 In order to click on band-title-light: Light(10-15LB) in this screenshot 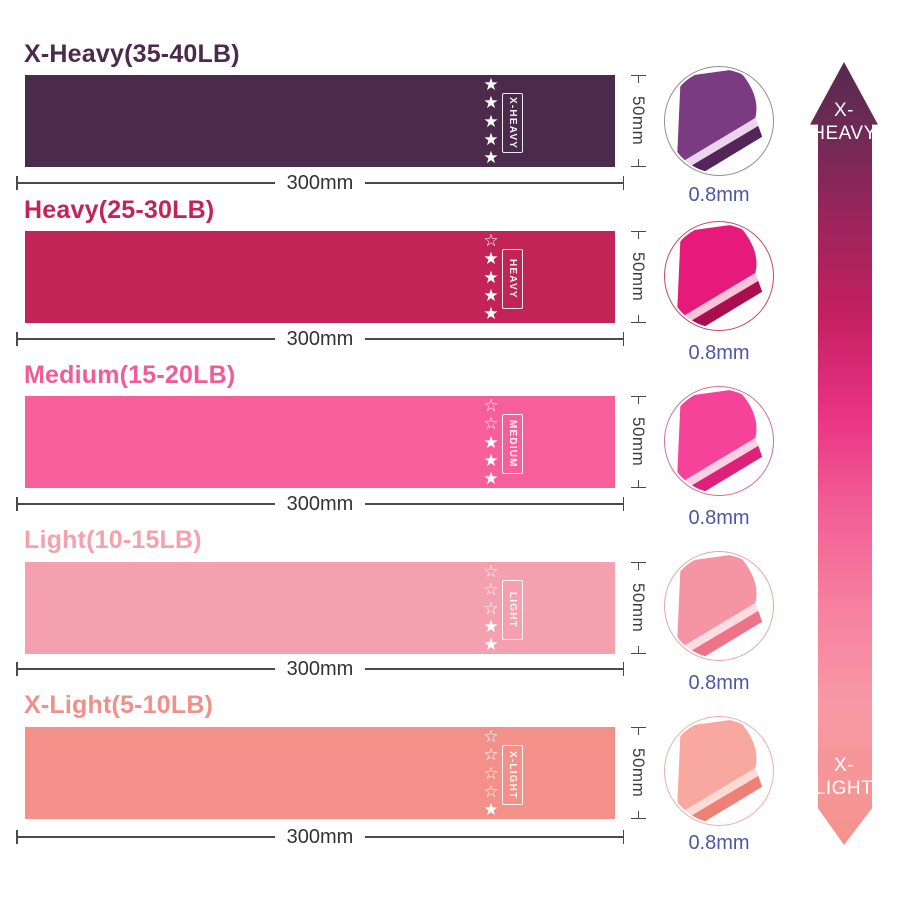, I will do `click(113, 540)`.